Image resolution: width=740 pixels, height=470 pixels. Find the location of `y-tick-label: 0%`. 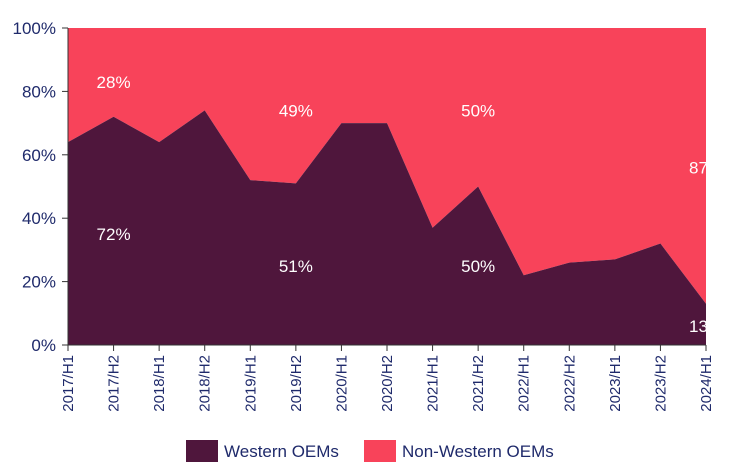

y-tick-label: 0% is located at coordinates (43, 345).